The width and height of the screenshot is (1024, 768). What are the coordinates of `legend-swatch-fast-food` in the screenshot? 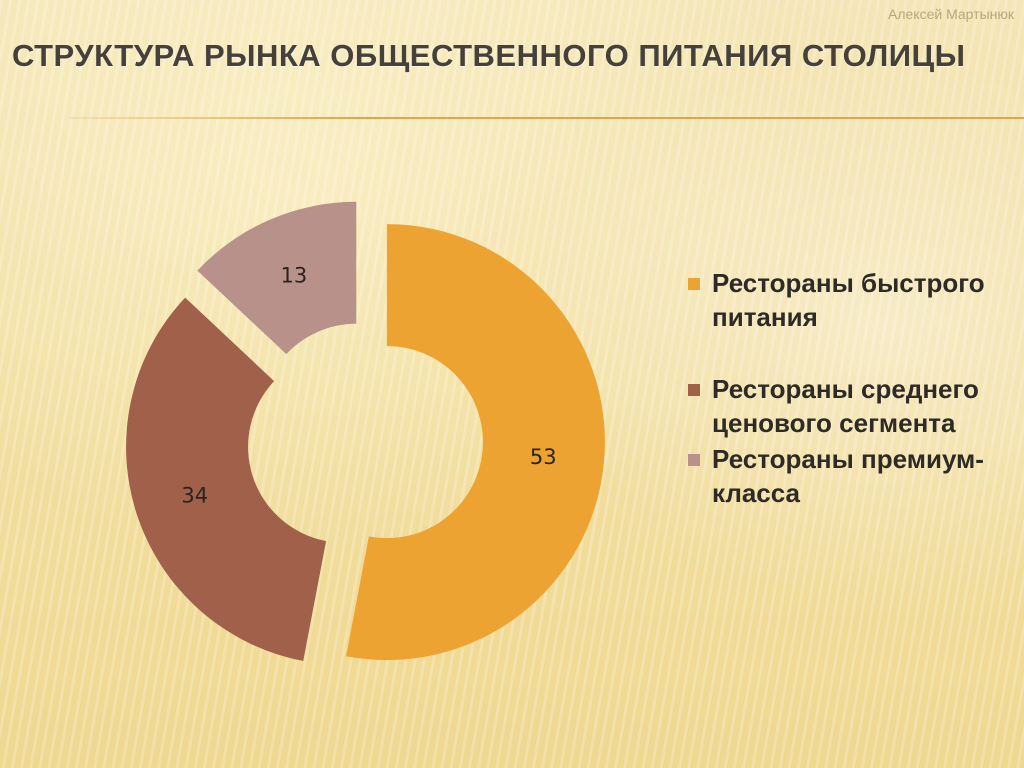 It's located at (694, 284).